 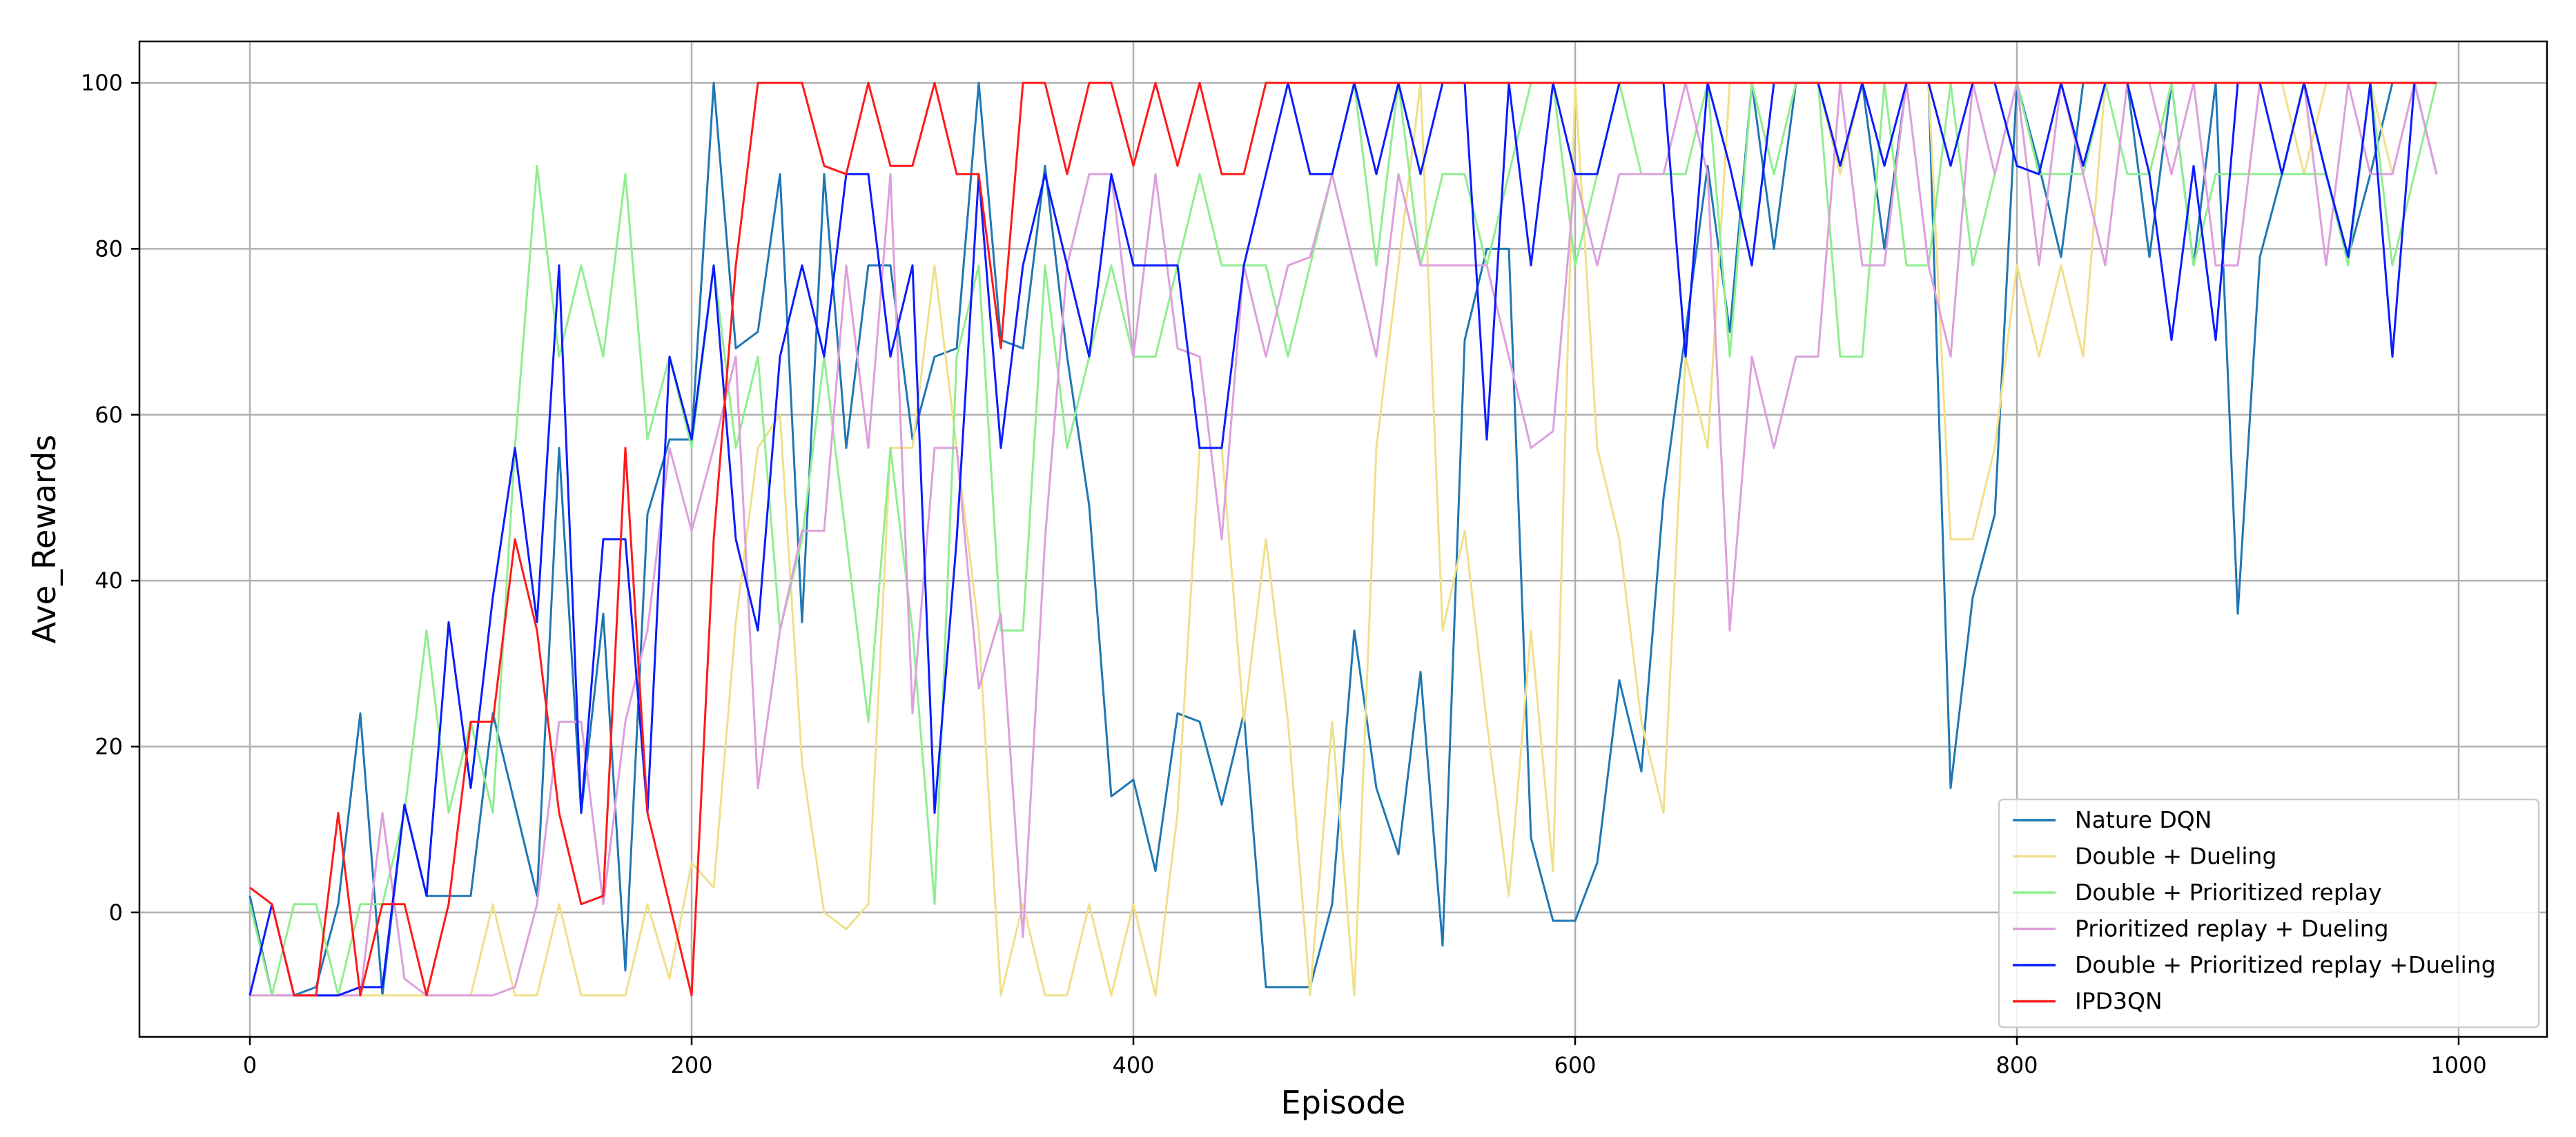 I want to click on y-axis-label: Ave_Rewards, so click(x=44, y=540).